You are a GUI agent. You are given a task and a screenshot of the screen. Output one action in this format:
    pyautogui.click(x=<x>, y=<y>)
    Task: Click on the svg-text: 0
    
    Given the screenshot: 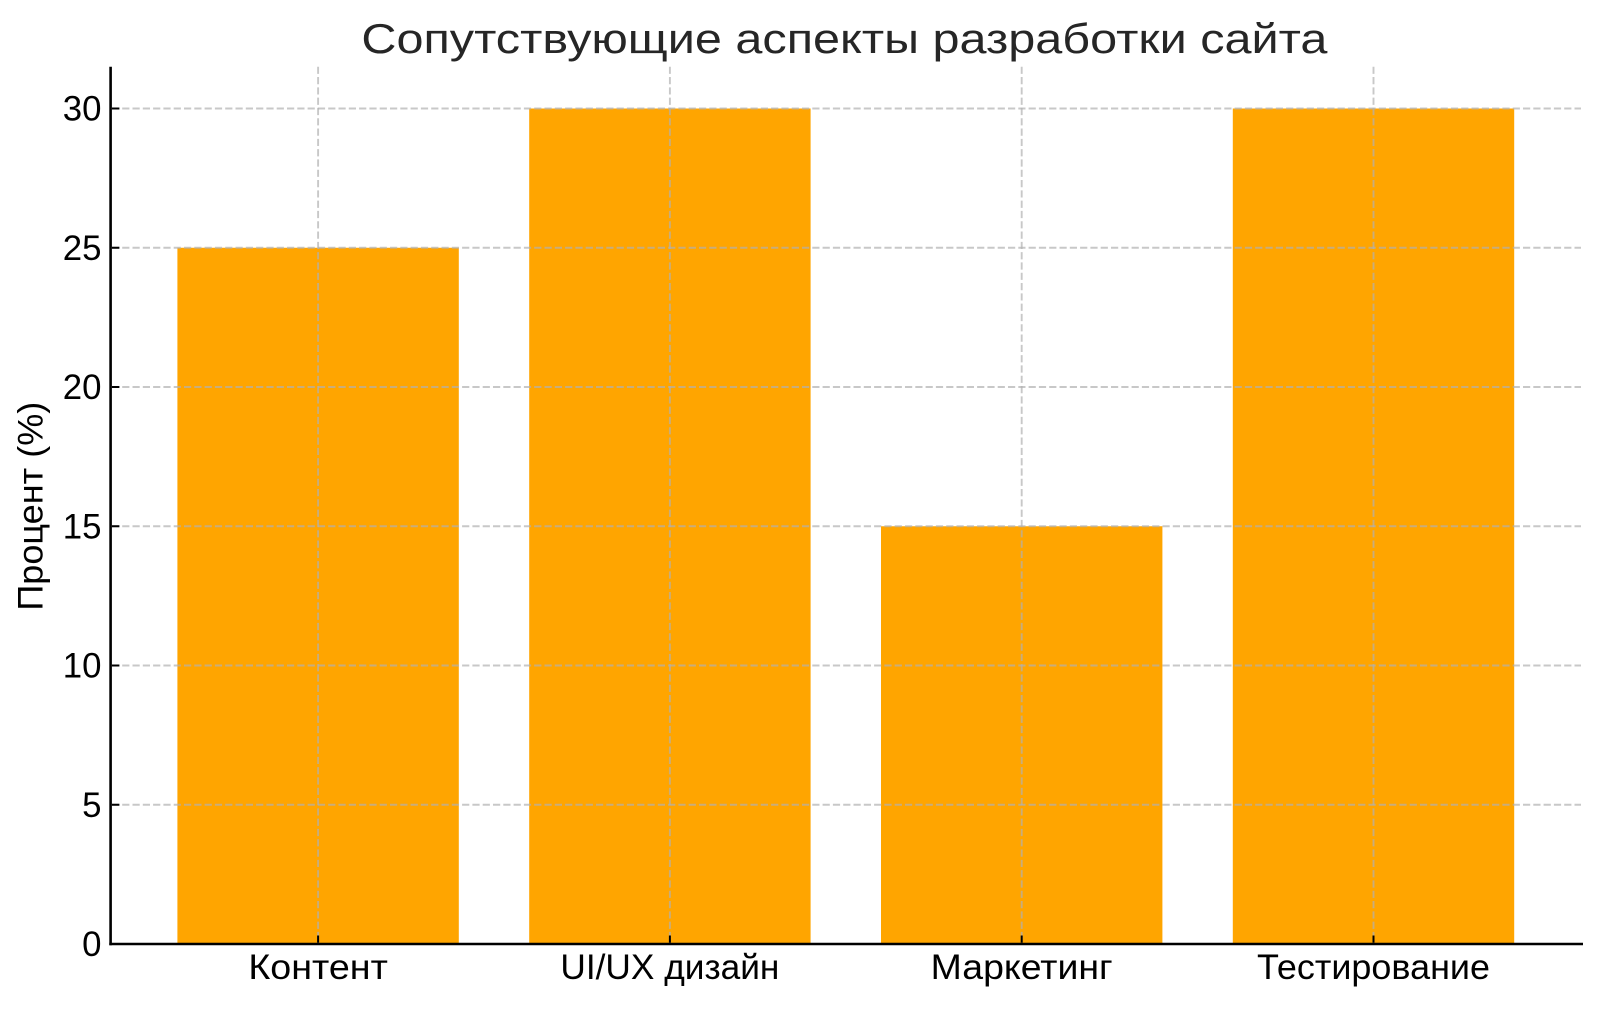 What is the action you would take?
    pyautogui.click(x=91, y=944)
    